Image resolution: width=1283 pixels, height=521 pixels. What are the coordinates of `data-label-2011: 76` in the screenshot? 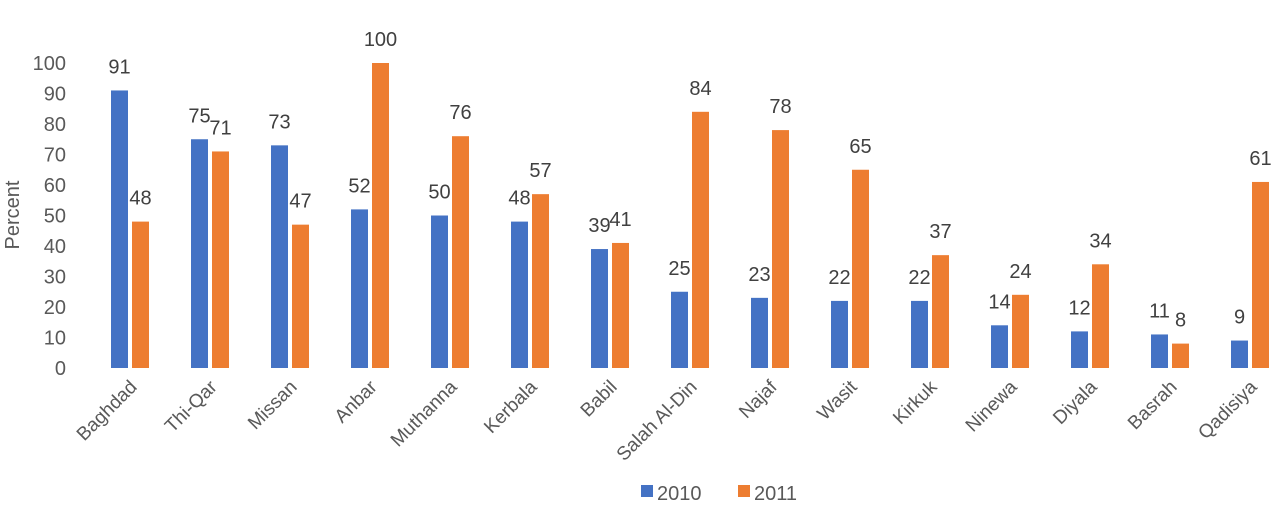 It's located at (460, 113).